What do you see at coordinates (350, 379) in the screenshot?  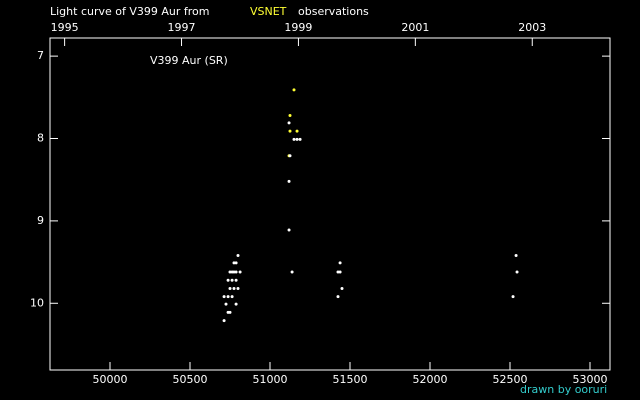 I see `x-tick-label: 51500` at bounding box center [350, 379].